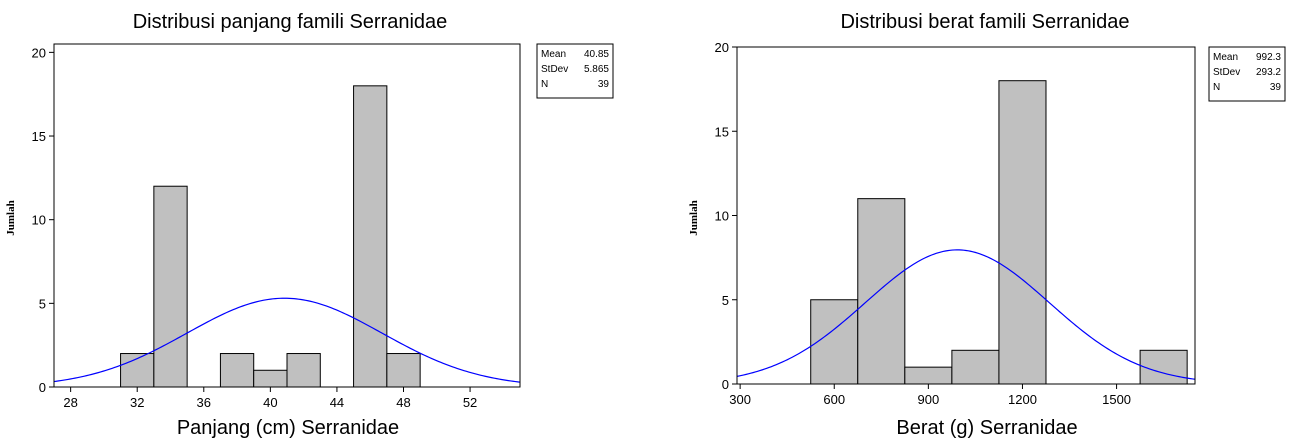 This screenshot has height=443, width=1290. What do you see at coordinates (1268, 57) in the screenshot?
I see `stat-value: 992.3` at bounding box center [1268, 57].